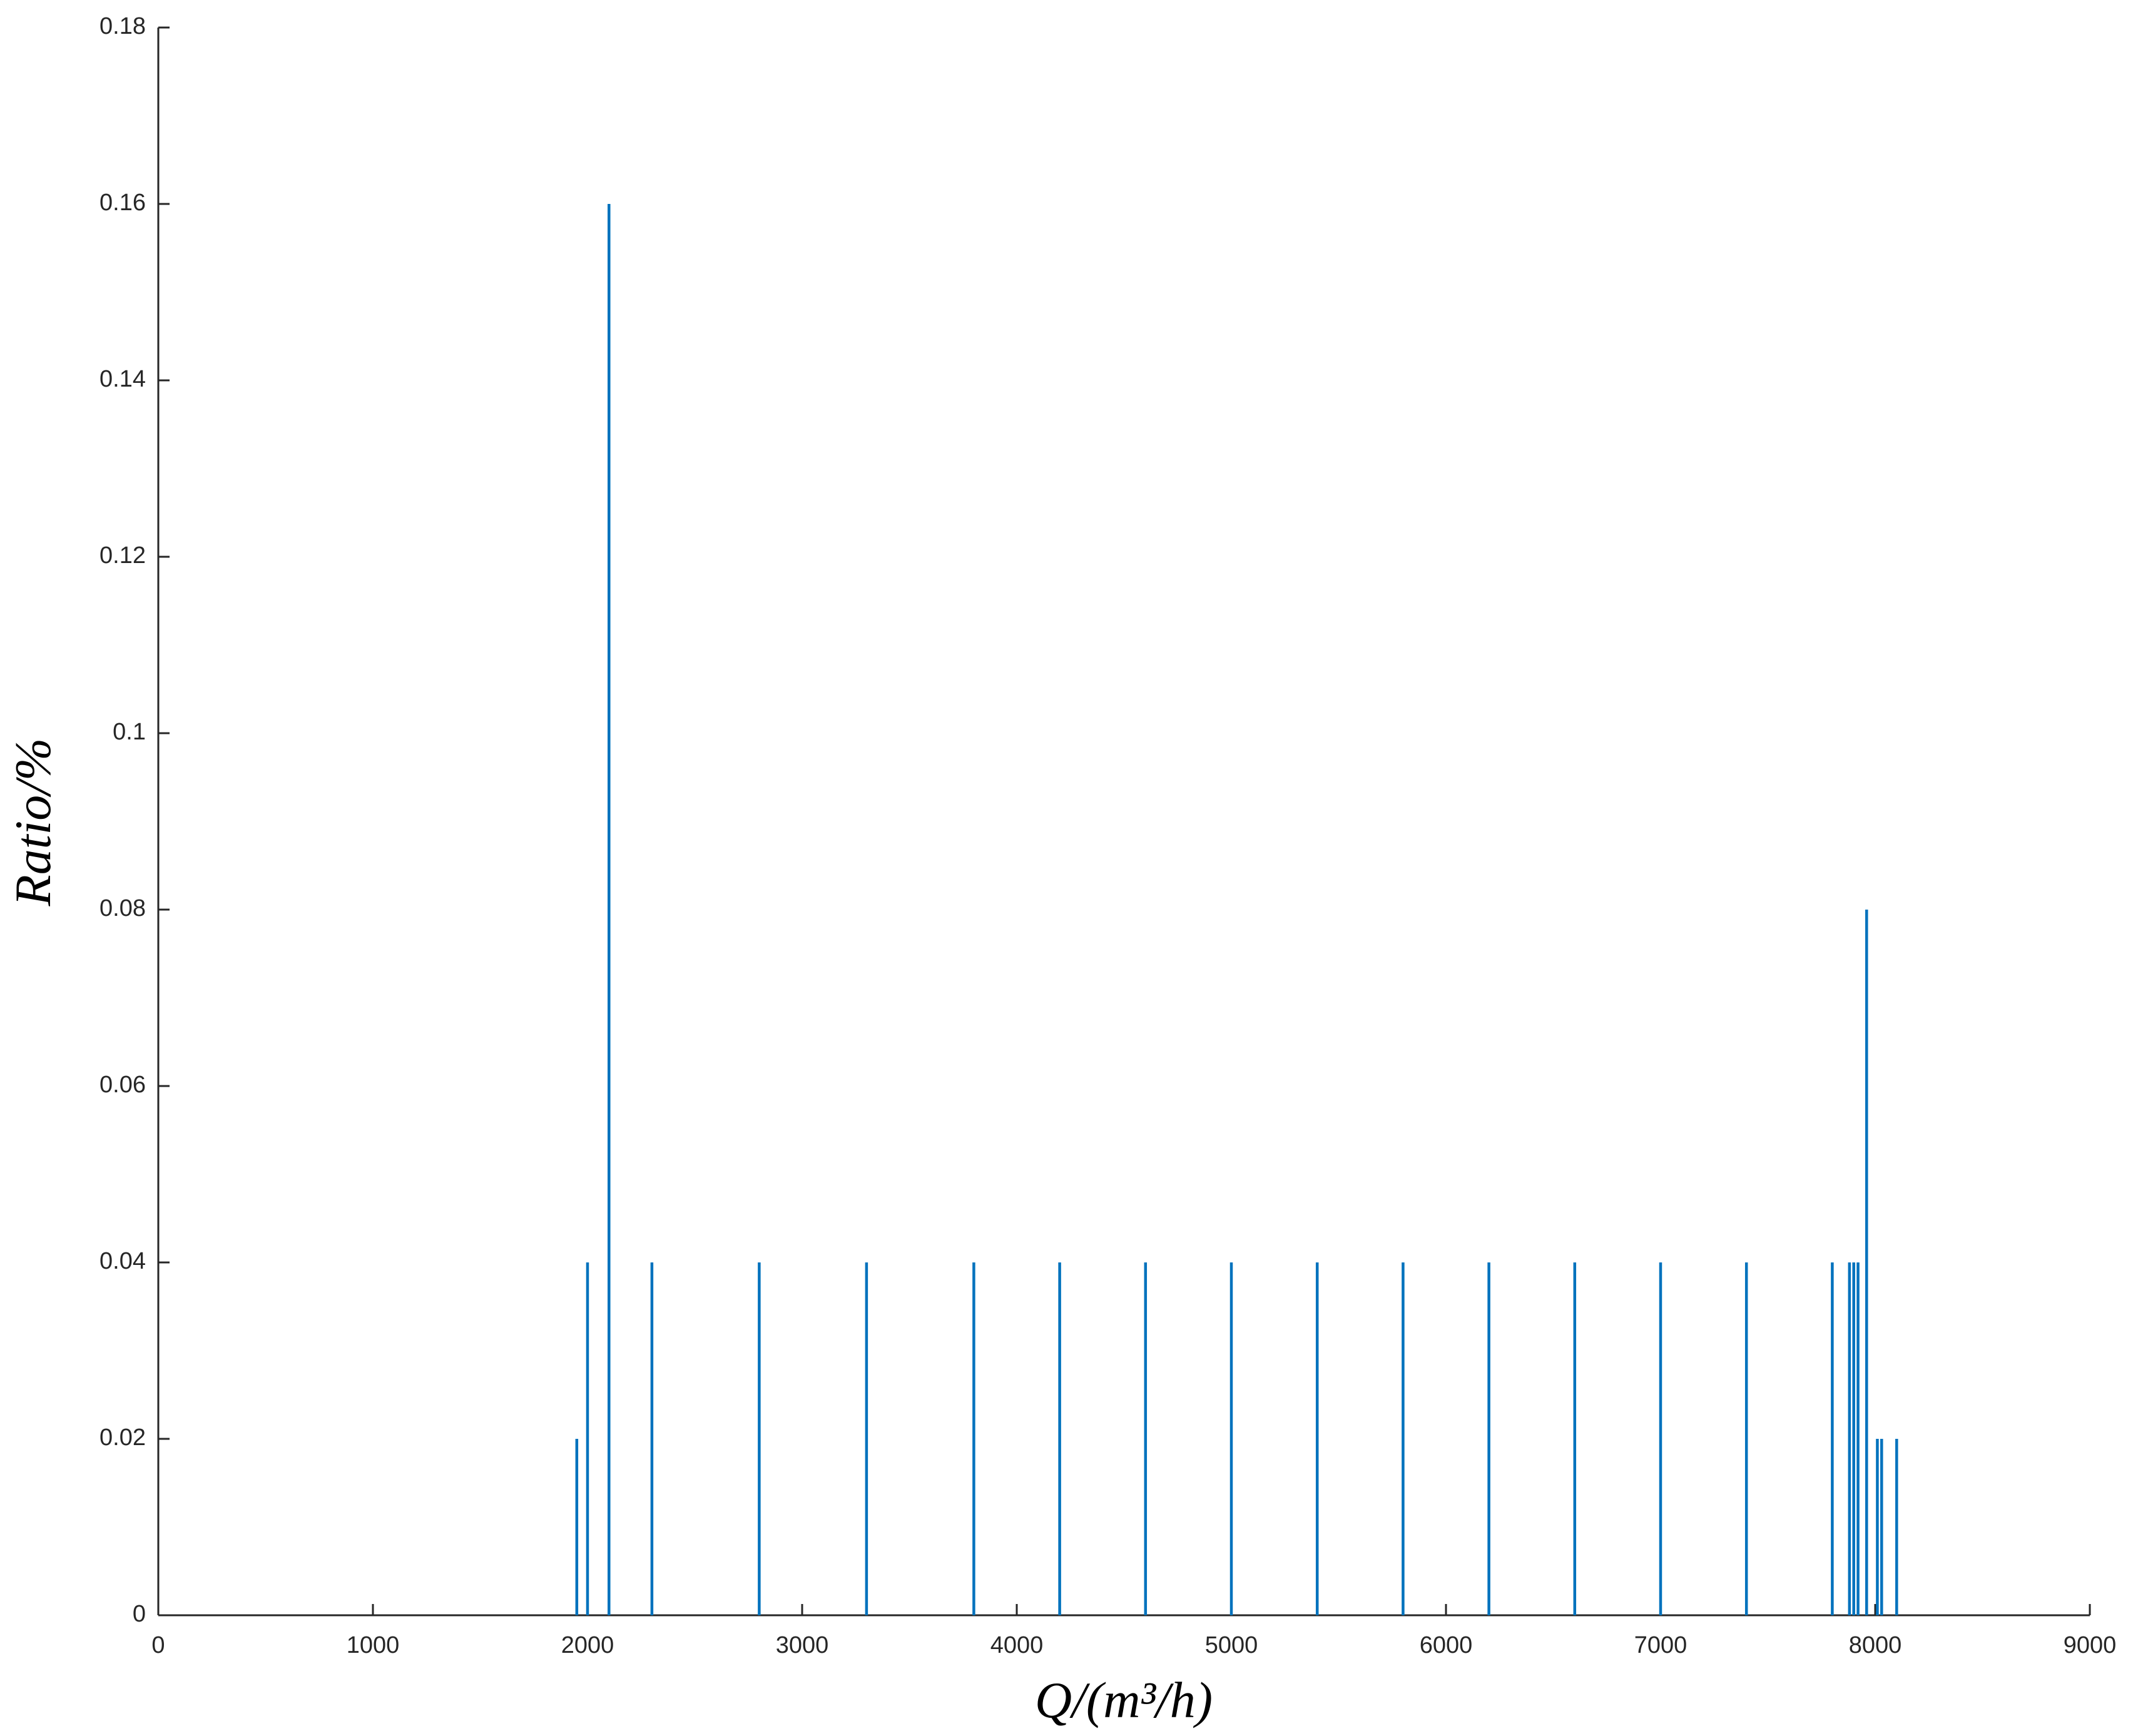 The width and height of the screenshot is (2138, 1736). I want to click on y-tick-label: 0.14, so click(122, 379).